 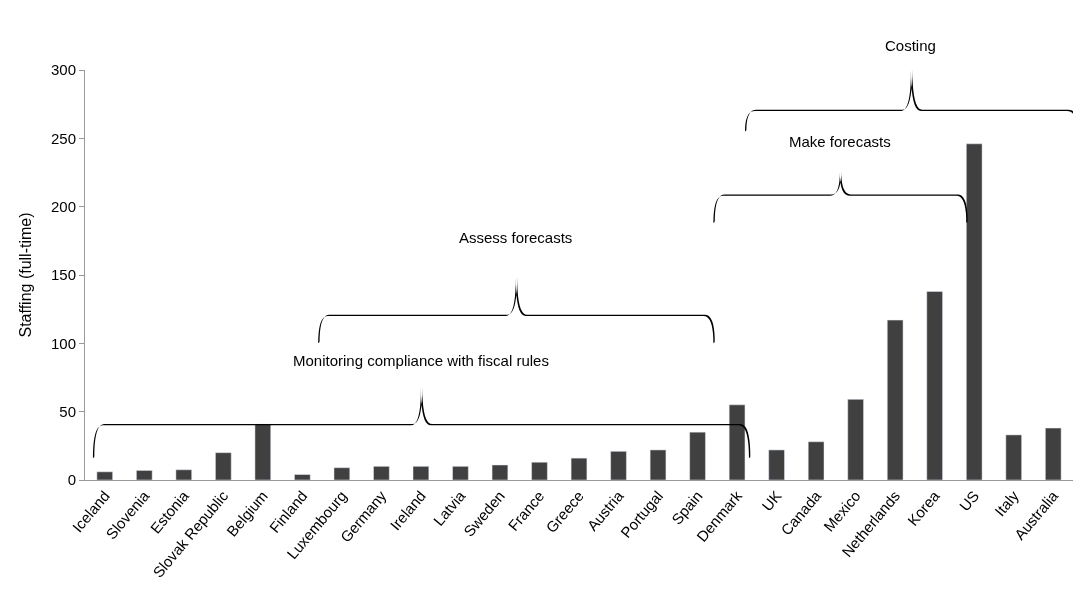 What do you see at coordinates (969, 501) in the screenshot?
I see `x-tick-label: US` at bounding box center [969, 501].